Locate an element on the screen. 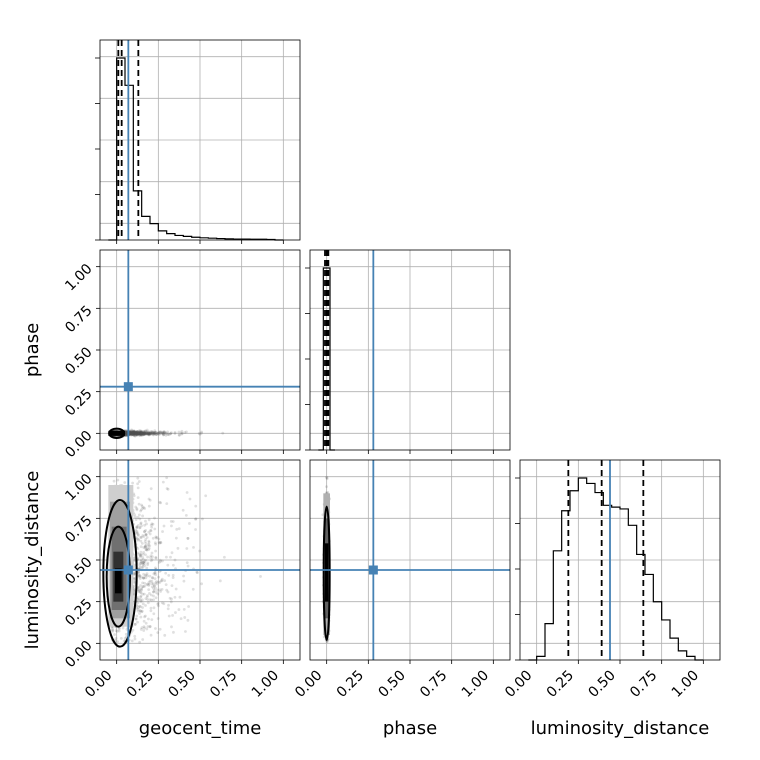 The image size is (760, 760). y-tick-label: 0.00 is located at coordinates (78, 444).